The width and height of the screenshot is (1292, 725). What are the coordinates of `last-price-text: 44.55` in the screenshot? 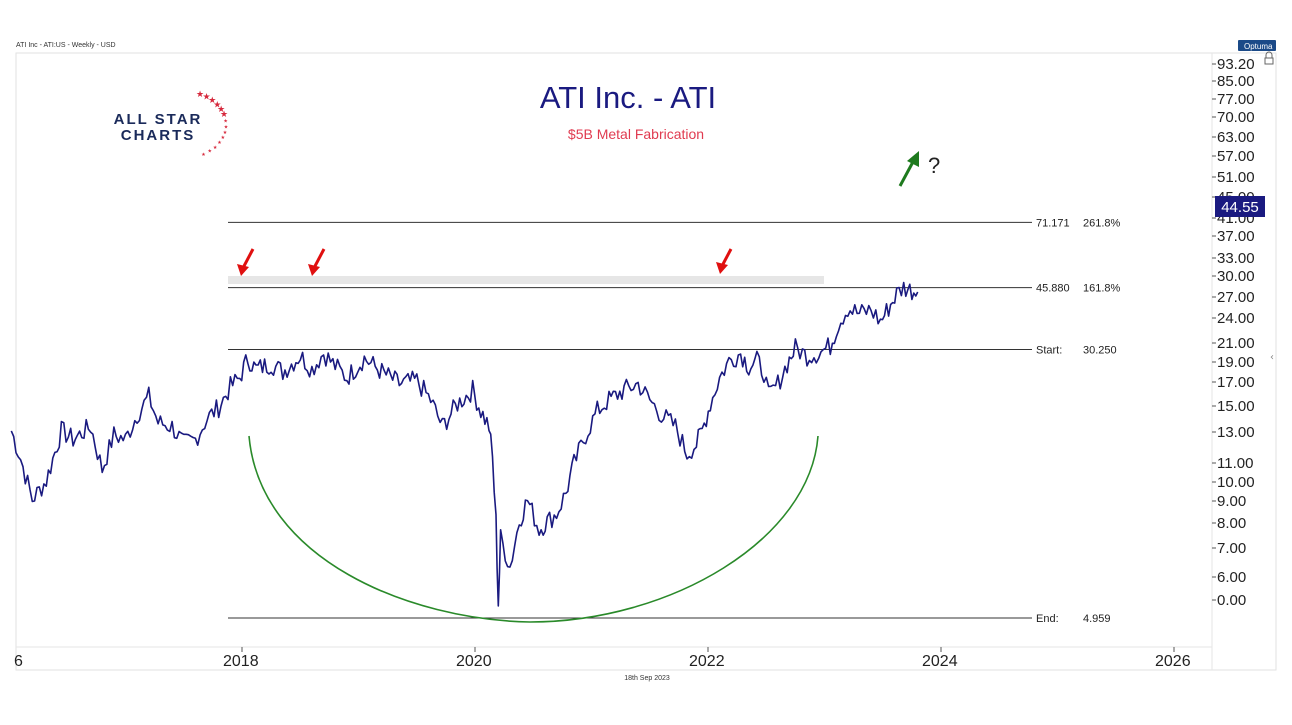 It's located at (1240, 207).